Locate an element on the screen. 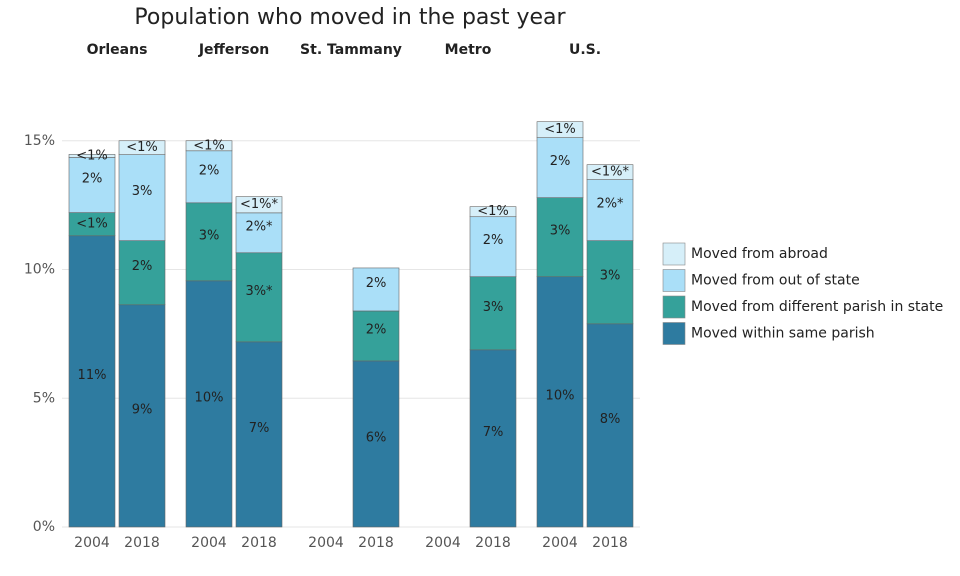 This screenshot has height=576, width=960. value-label: 6% is located at coordinates (376, 437).